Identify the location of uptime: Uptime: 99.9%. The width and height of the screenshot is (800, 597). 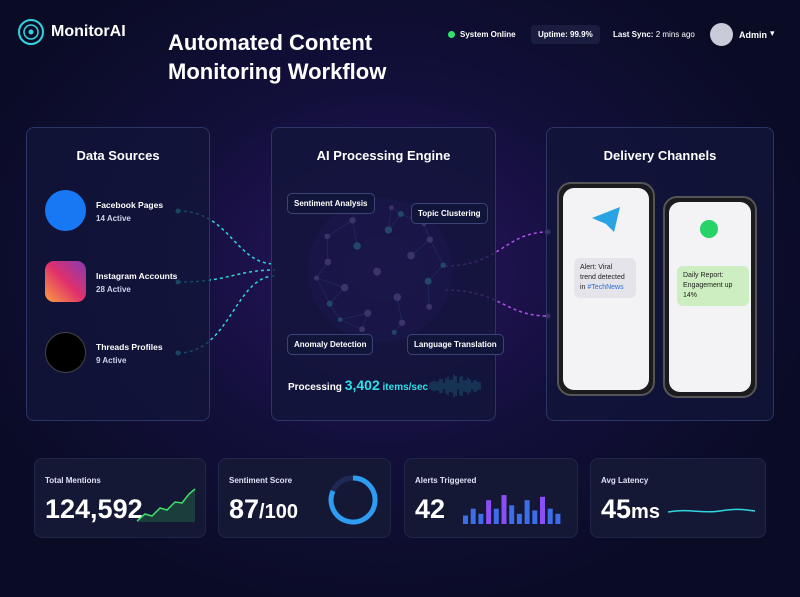
(565, 34).